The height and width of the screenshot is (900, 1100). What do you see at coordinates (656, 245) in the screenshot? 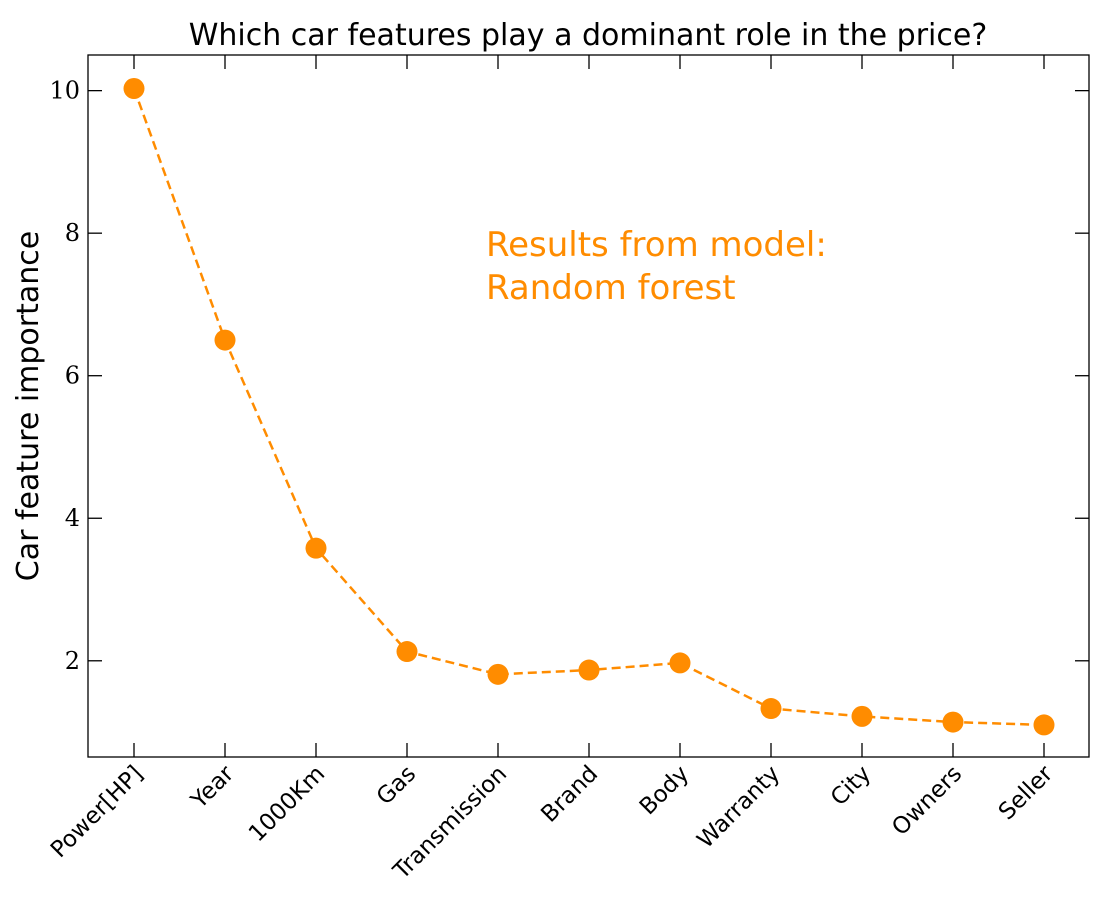
I see `annotation-line-1: Results from model:` at bounding box center [656, 245].